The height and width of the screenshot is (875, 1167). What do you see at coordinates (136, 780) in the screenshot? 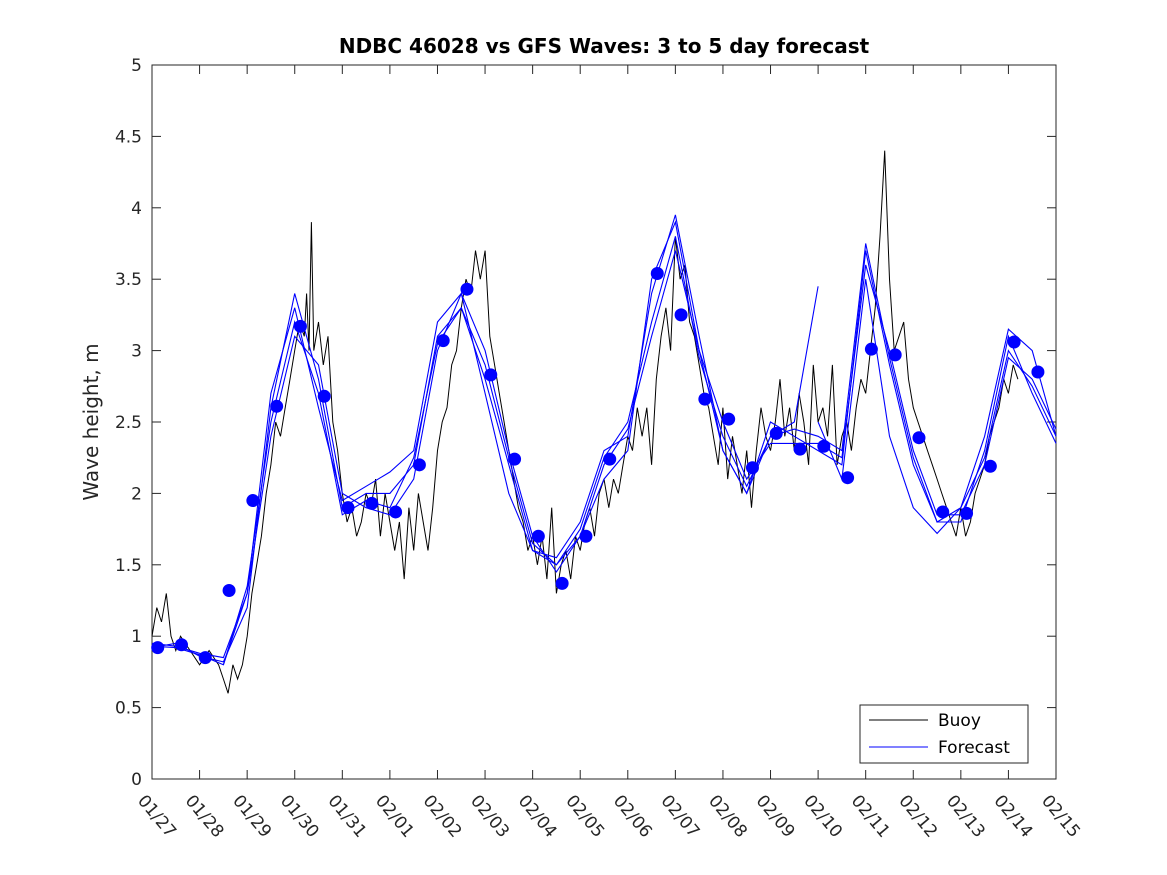
I see `y-tick-label: 0` at bounding box center [136, 780].